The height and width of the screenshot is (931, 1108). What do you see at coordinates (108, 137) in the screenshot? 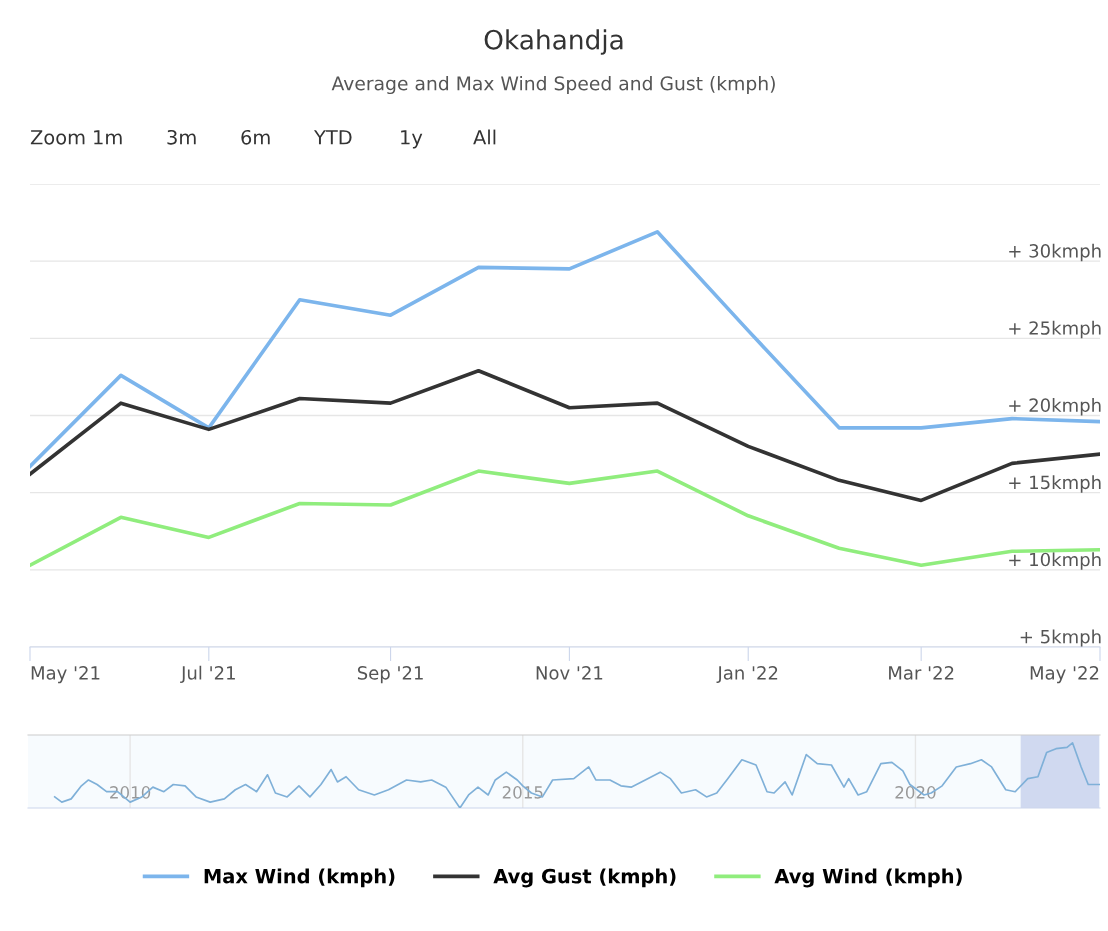
I see `text: 1m` at bounding box center [108, 137].